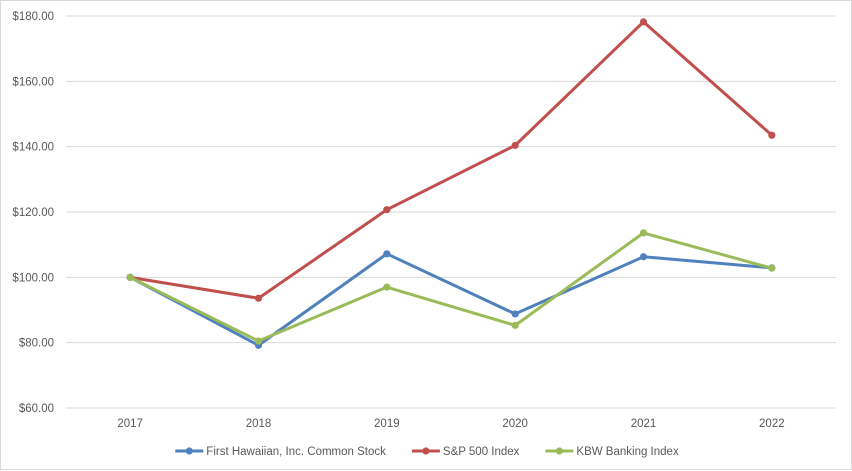 Image resolution: width=852 pixels, height=471 pixels. I want to click on y-tick-label: $140.00, so click(33, 148).